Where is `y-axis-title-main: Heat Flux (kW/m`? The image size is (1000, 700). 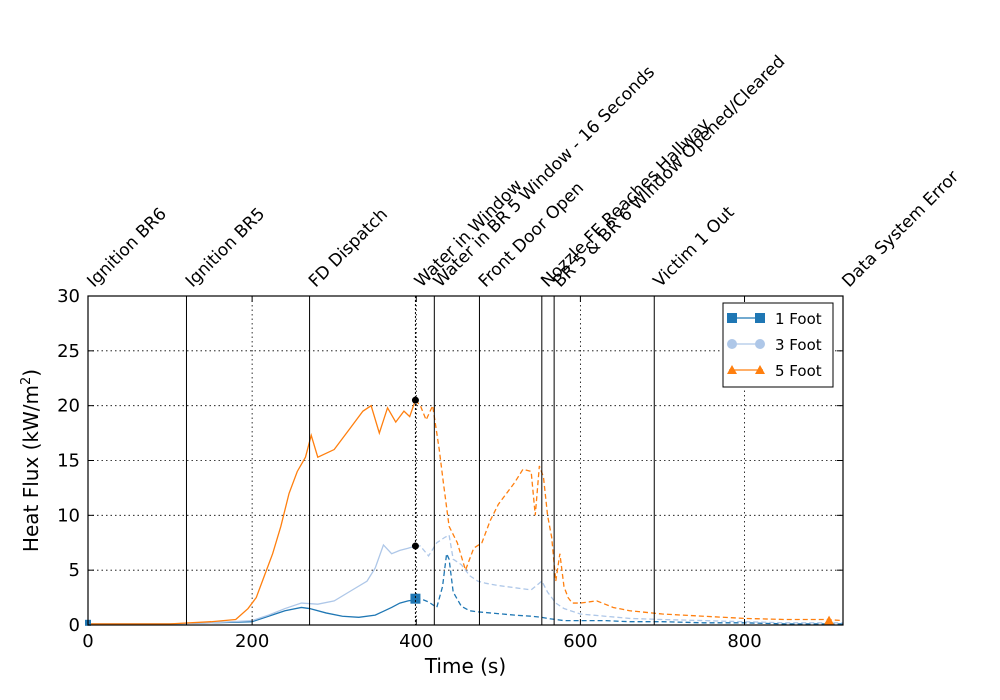 y-axis-title-main: Heat Flux (kW/m is located at coordinates (31, 468).